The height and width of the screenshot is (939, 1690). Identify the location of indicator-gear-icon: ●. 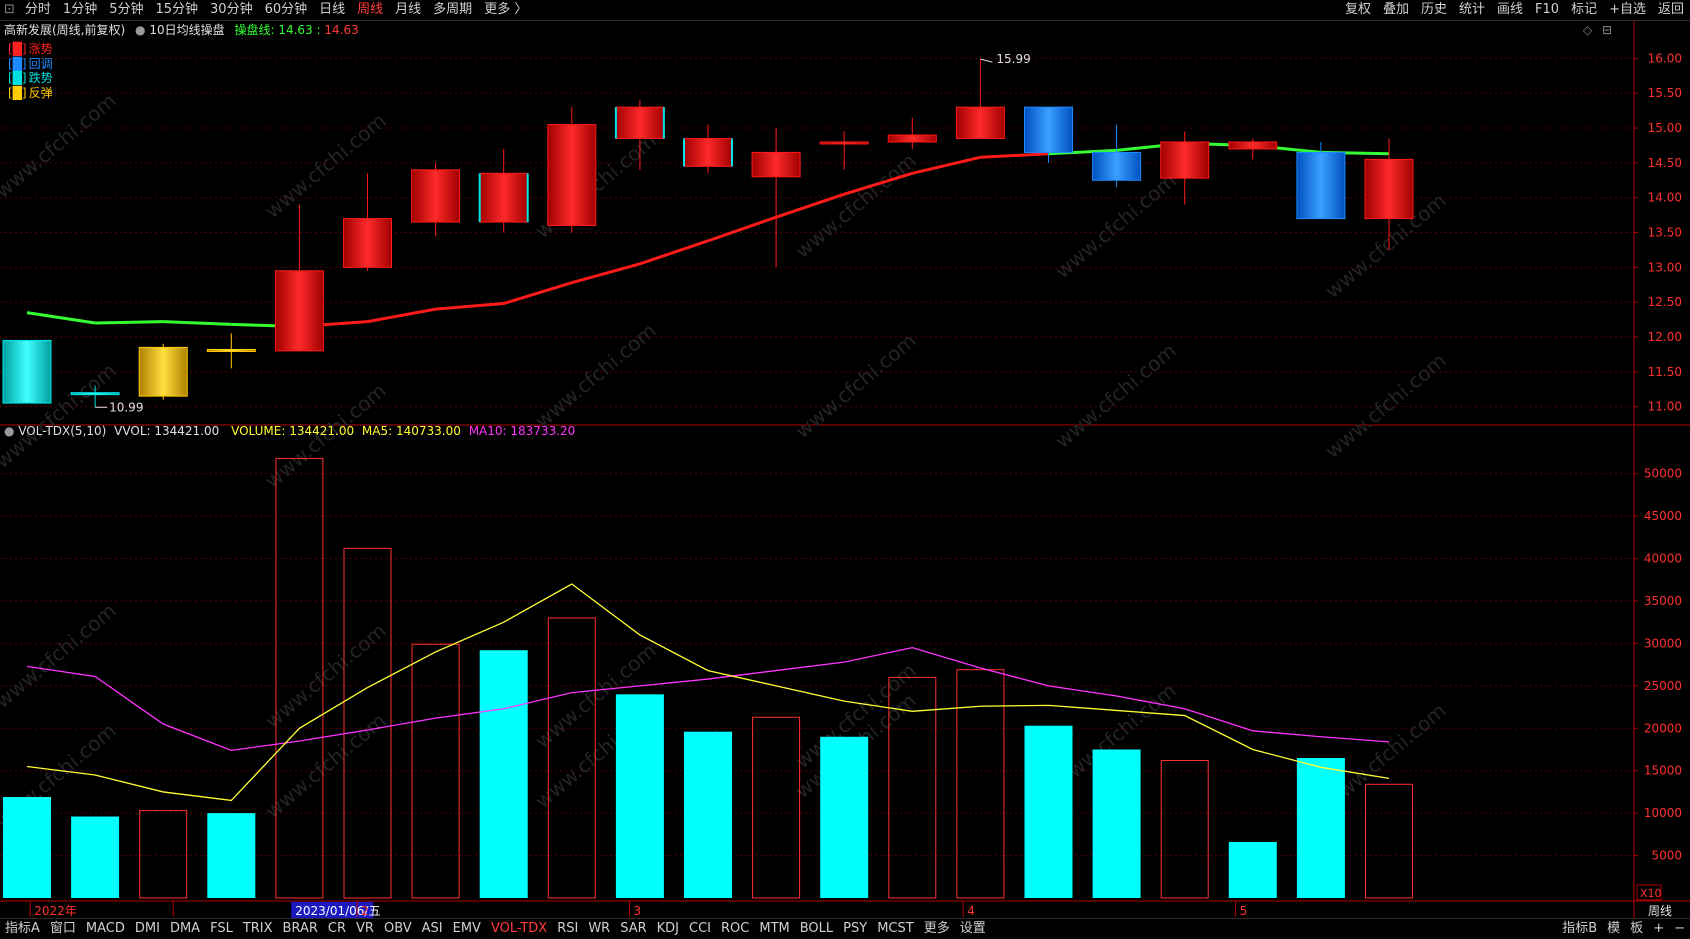
(140, 30).